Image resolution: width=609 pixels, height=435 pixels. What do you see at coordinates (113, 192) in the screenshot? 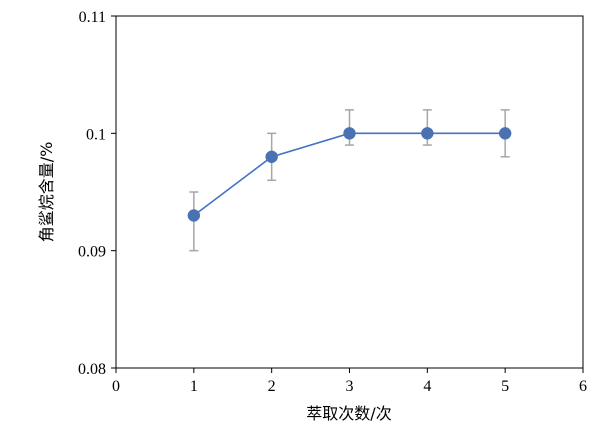
I see `y-axis-ticks` at bounding box center [113, 192].